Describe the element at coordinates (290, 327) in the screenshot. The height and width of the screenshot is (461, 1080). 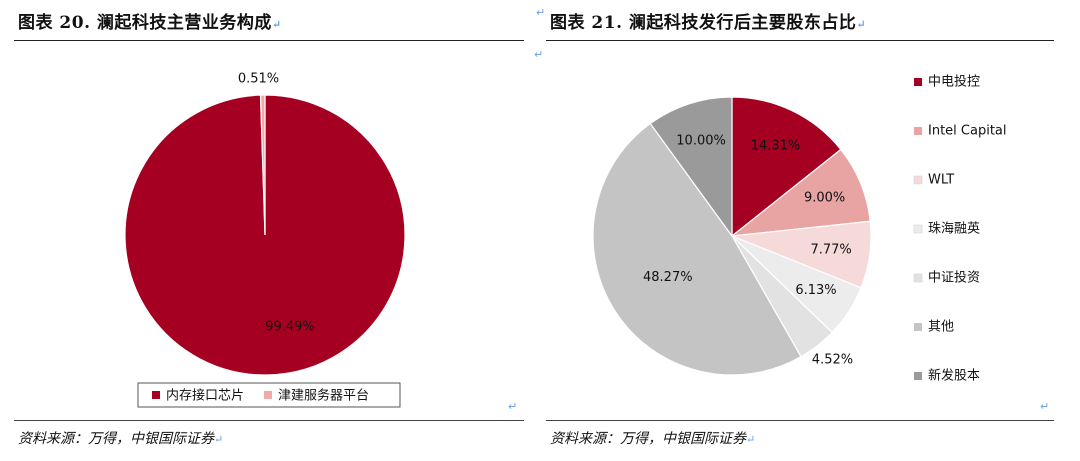
I see `pie-data-label: 99.49%` at that location.